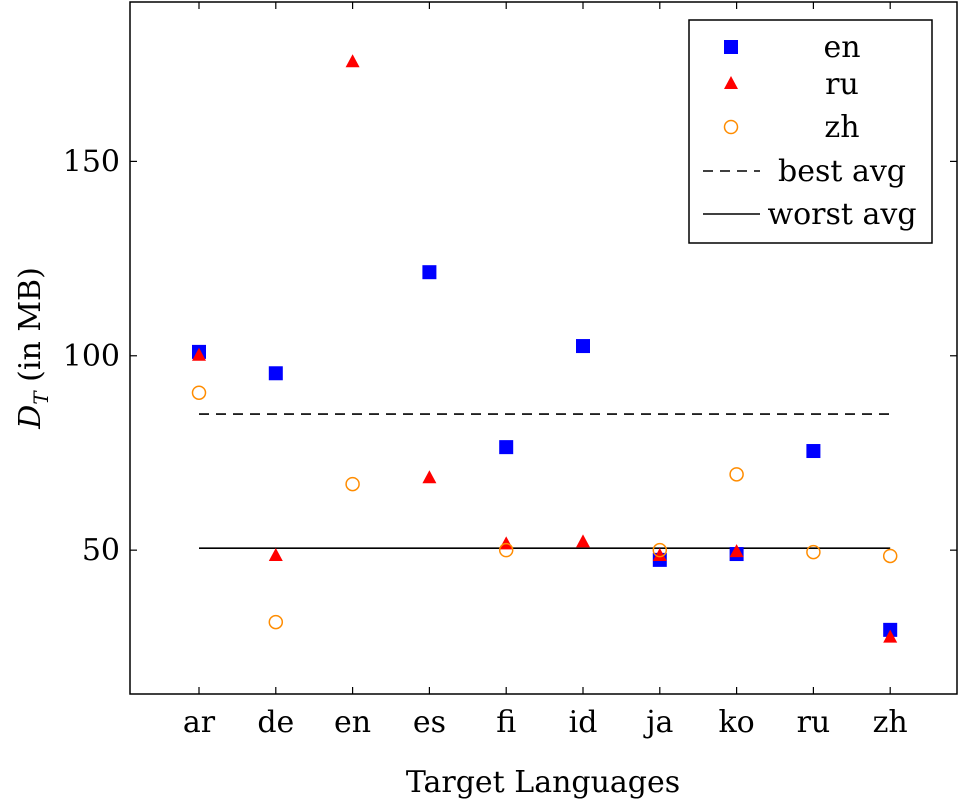 This screenshot has height=803, width=962. I want to click on point-en-id, so click(583, 346).